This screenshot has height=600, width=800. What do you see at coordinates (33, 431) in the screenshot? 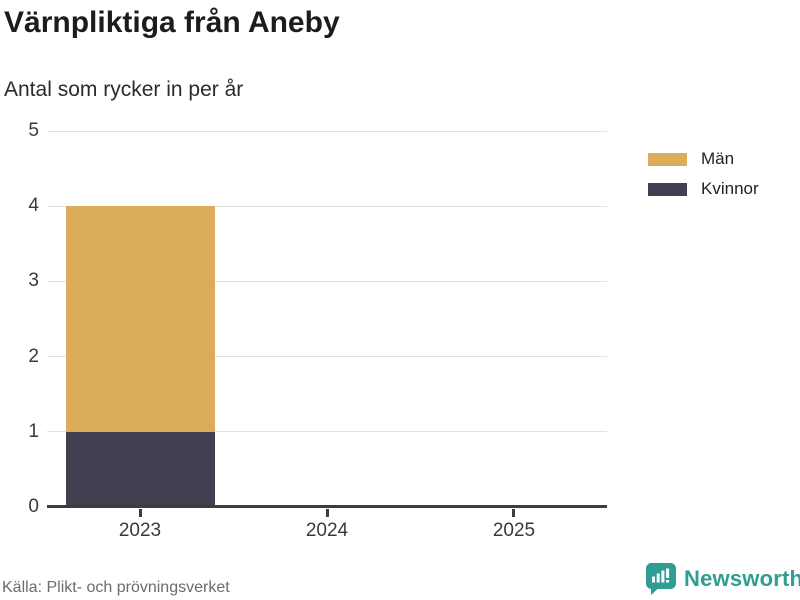
I see `y-tick-label: 1` at bounding box center [33, 431].